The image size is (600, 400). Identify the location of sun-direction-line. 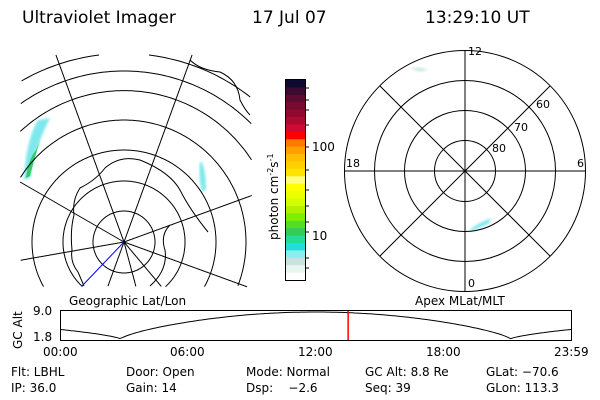
(103, 264).